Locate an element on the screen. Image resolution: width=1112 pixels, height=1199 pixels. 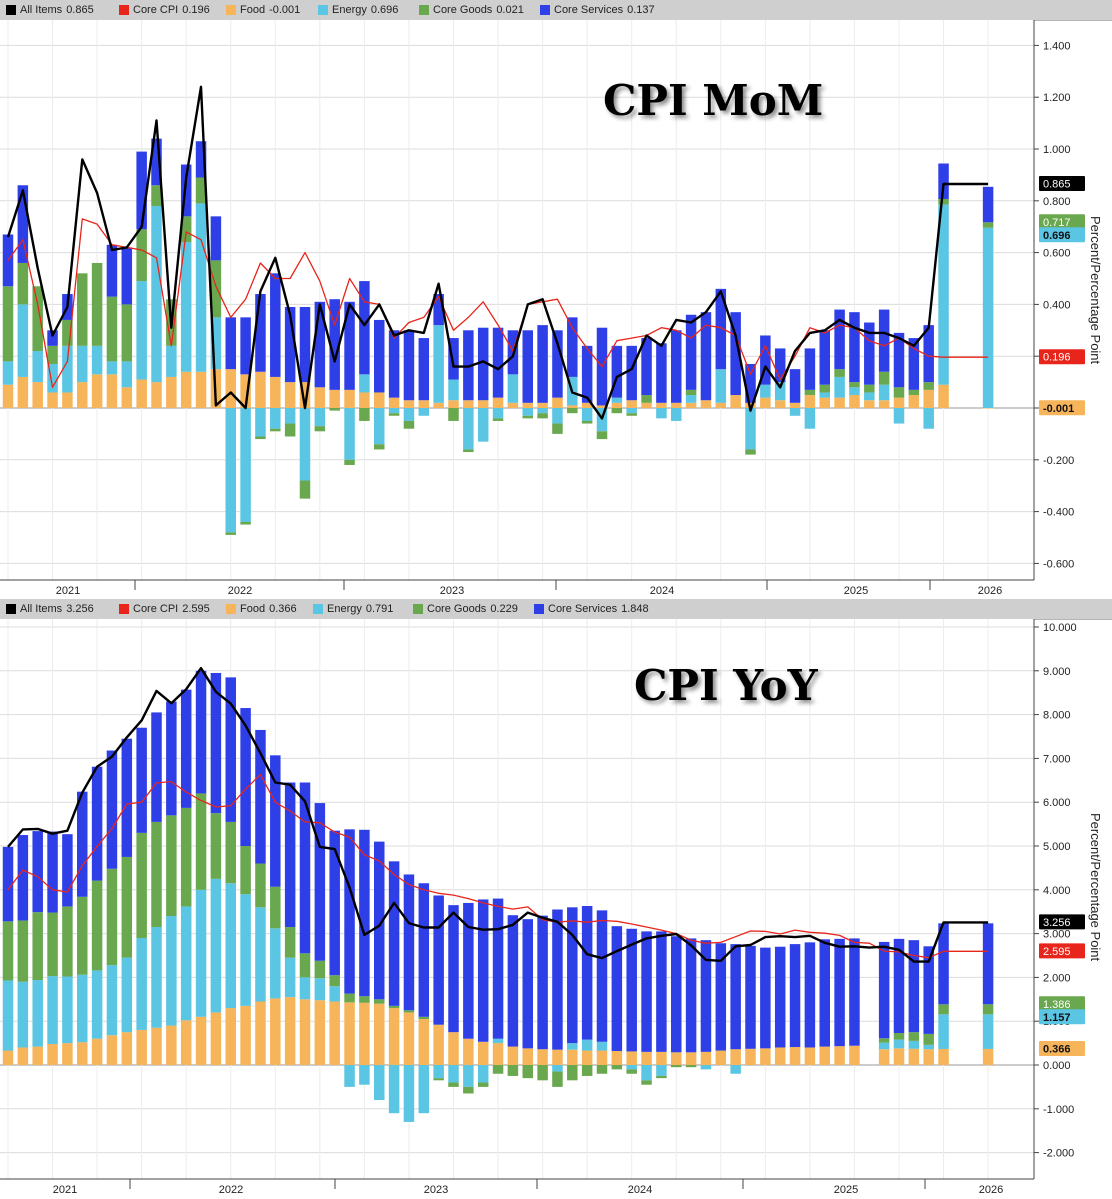
chart-title: CPI YoY is located at coordinates (726, 685).